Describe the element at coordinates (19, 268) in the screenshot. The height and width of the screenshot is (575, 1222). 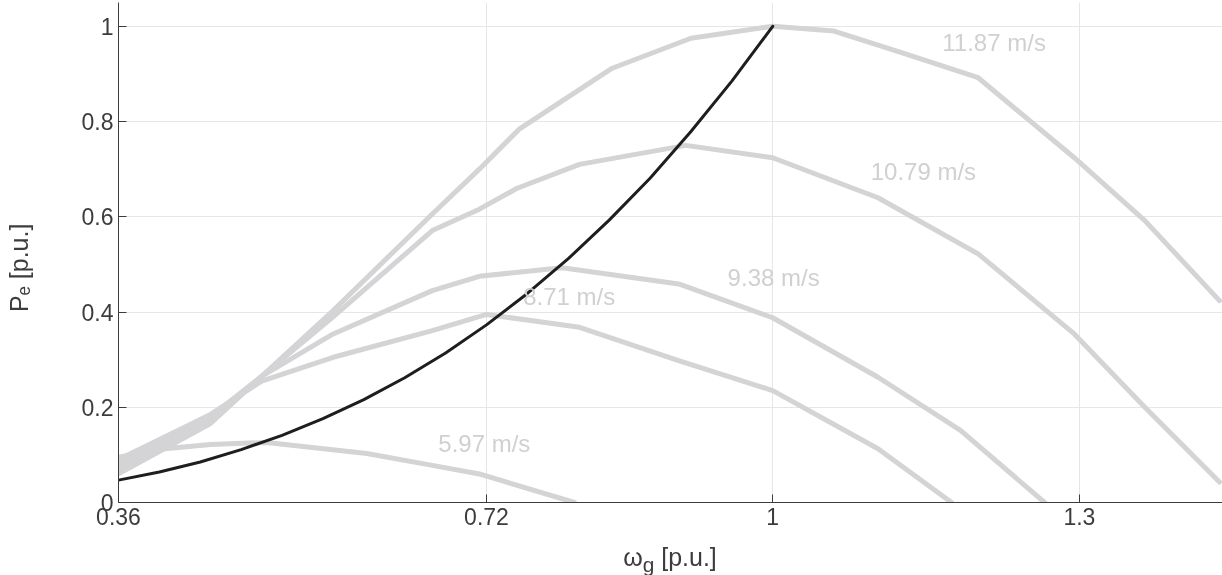
I see `y-axis-title: Pₑ [p.u.]` at that location.